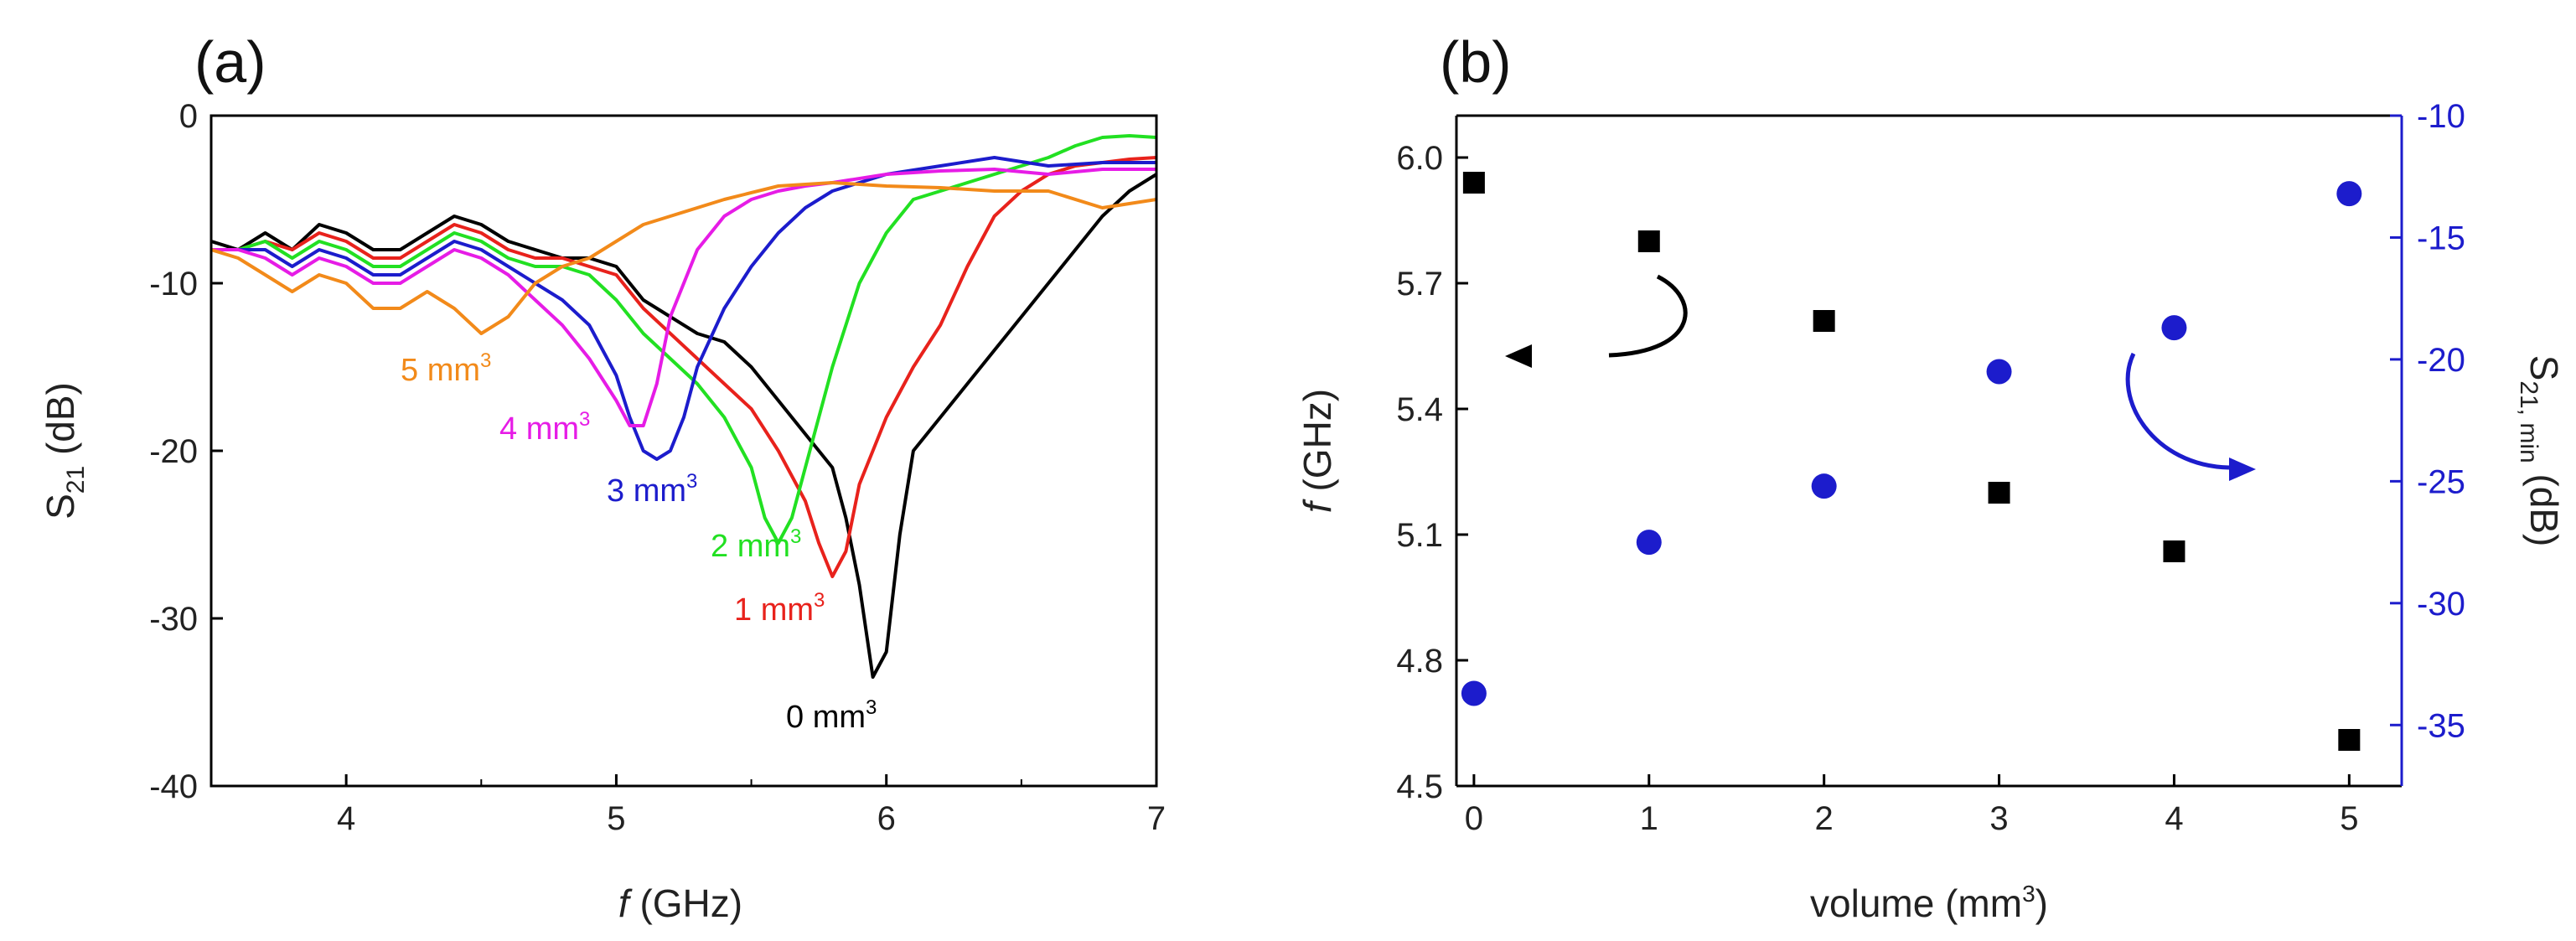 This screenshot has width=2576, height=941. What do you see at coordinates (2441, 481) in the screenshot?
I see `right-y-tick-label: -25` at bounding box center [2441, 481].